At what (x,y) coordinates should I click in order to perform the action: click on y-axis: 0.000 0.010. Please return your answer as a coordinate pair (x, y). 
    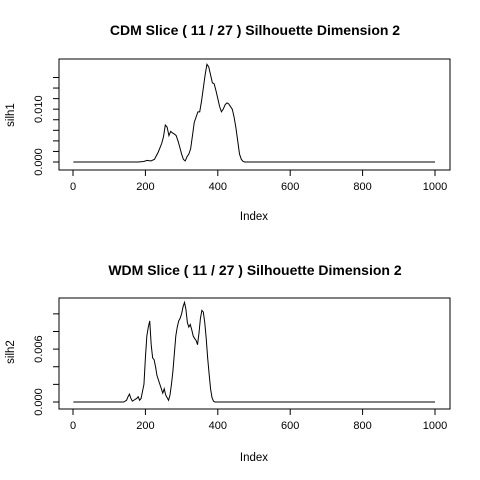
    Looking at the image, I should click on (46, 126).